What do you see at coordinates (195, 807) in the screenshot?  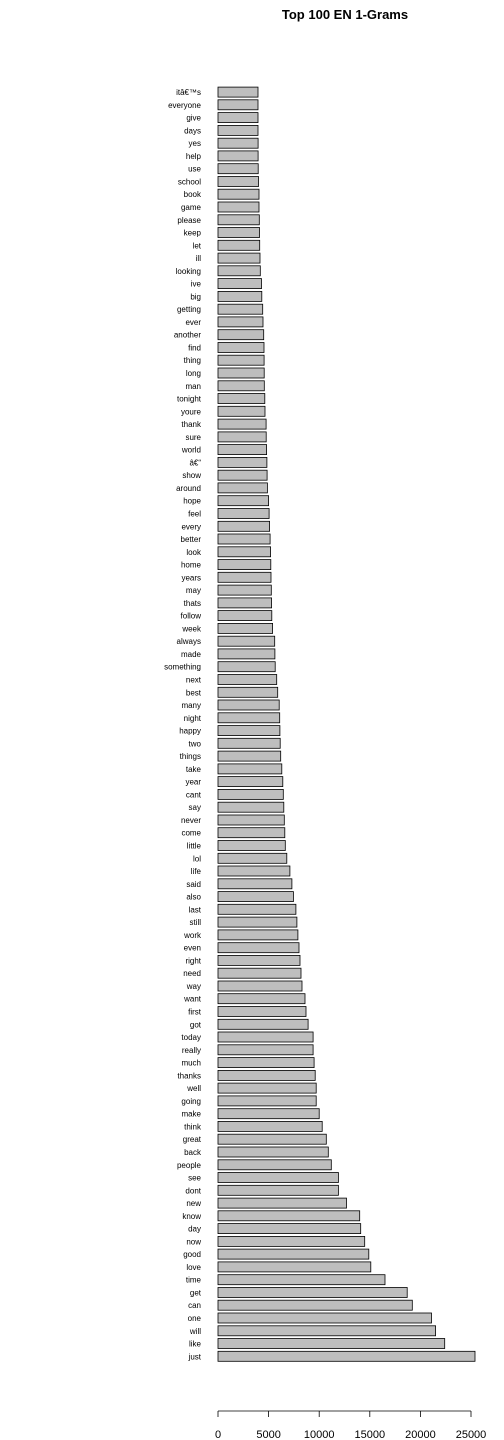 I see `category-label: say` at bounding box center [195, 807].